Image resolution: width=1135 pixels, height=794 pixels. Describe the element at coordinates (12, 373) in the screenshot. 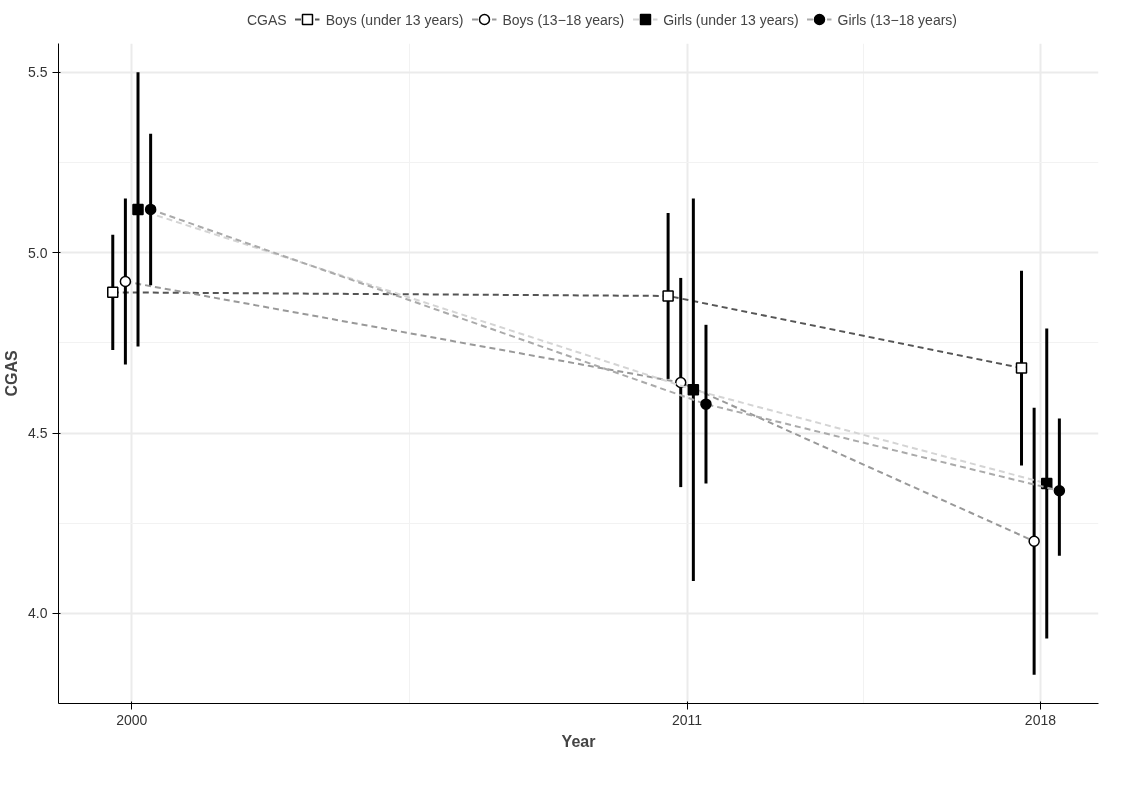

I see `y-axis-title: CGAS` at that location.